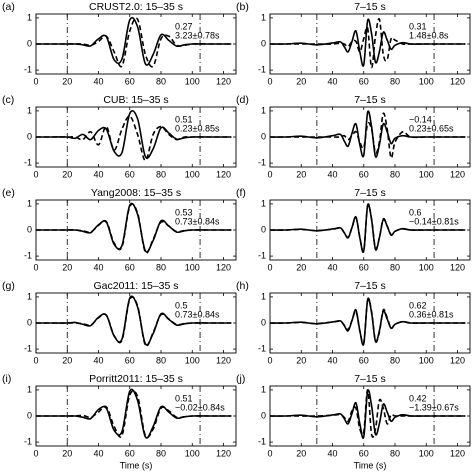 The height and width of the screenshot is (474, 474). What do you see at coordinates (8, 100) in the screenshot?
I see `panel-label: (c)` at bounding box center [8, 100].